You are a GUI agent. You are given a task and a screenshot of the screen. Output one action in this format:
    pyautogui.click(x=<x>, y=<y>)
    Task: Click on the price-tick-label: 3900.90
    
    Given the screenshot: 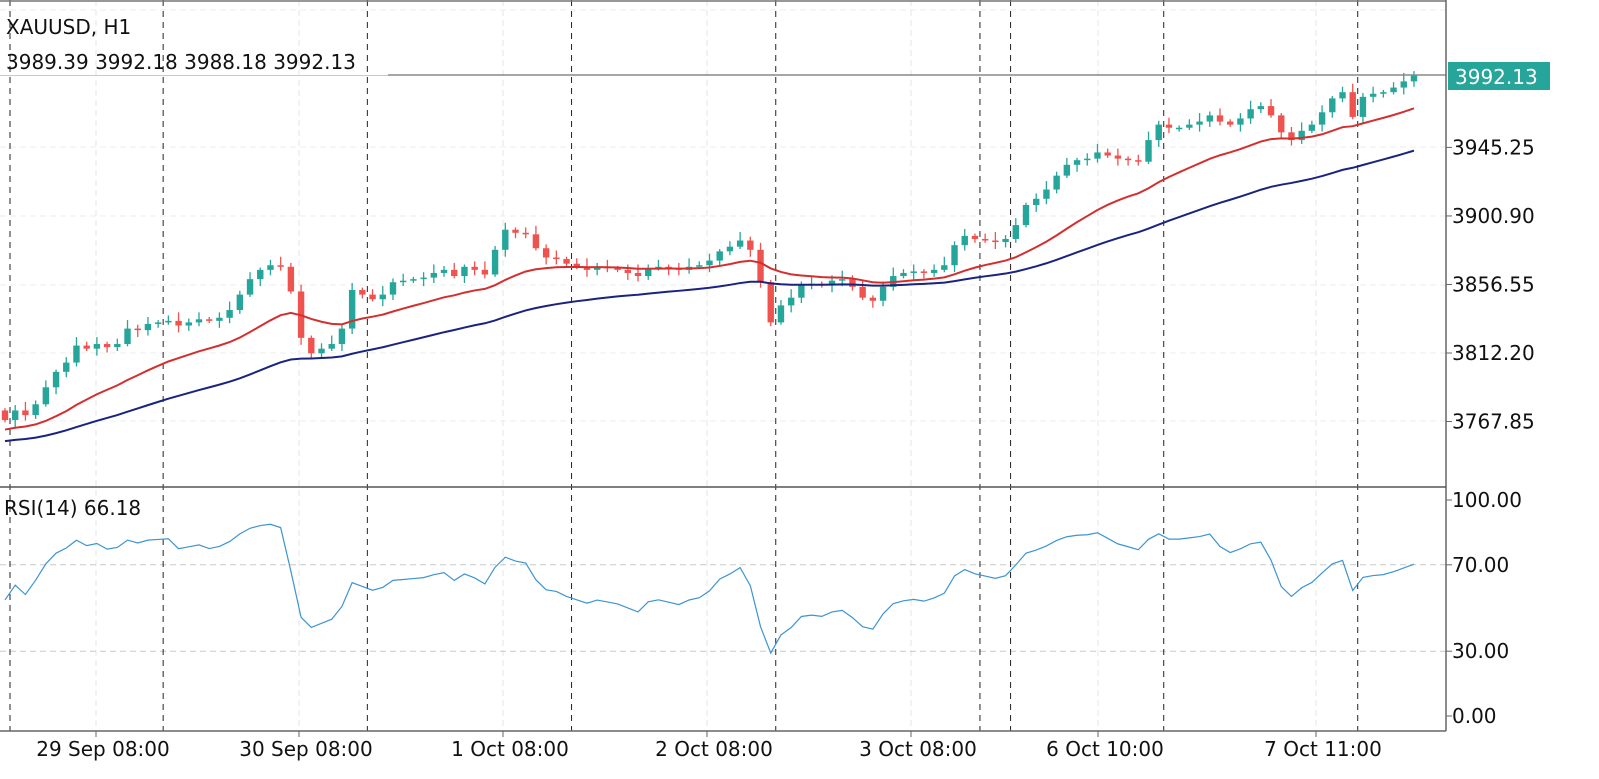 What is the action you would take?
    pyautogui.click(x=1493, y=216)
    